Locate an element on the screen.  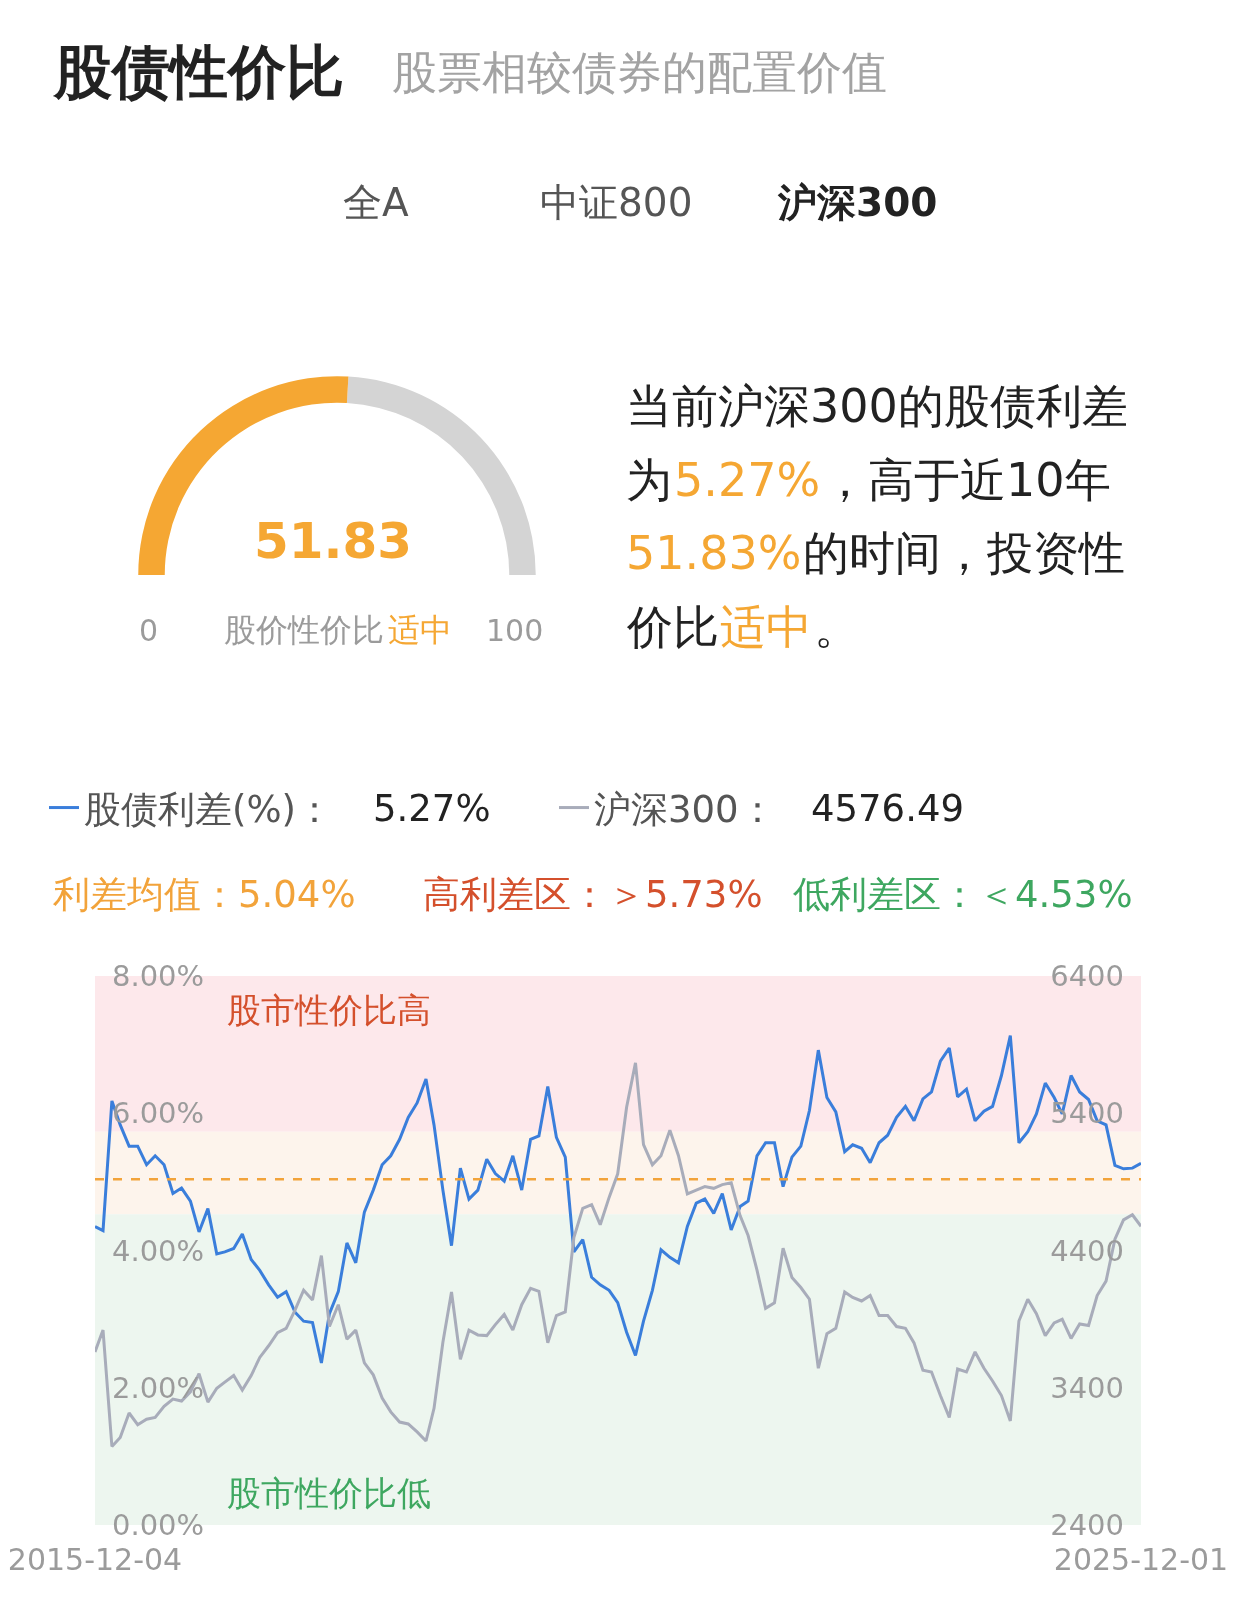
ref-line-label: 利差均值：5.04% is located at coordinates (204, 894).